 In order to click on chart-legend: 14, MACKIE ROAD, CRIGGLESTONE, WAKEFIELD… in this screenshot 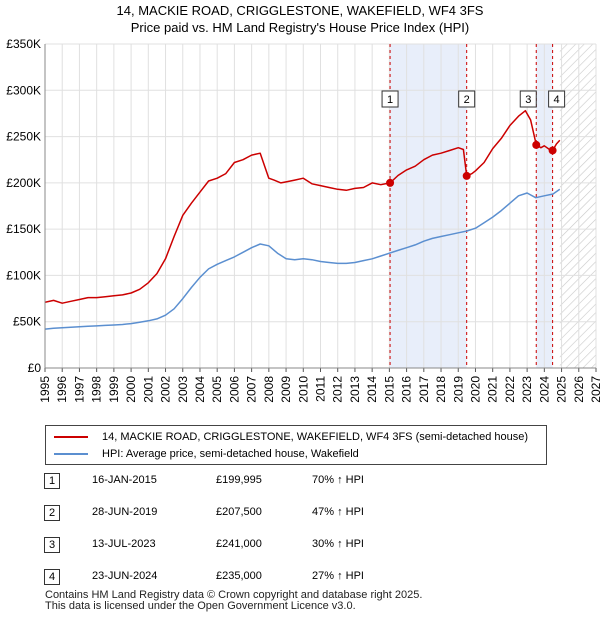, I will do `click(296, 445)`.